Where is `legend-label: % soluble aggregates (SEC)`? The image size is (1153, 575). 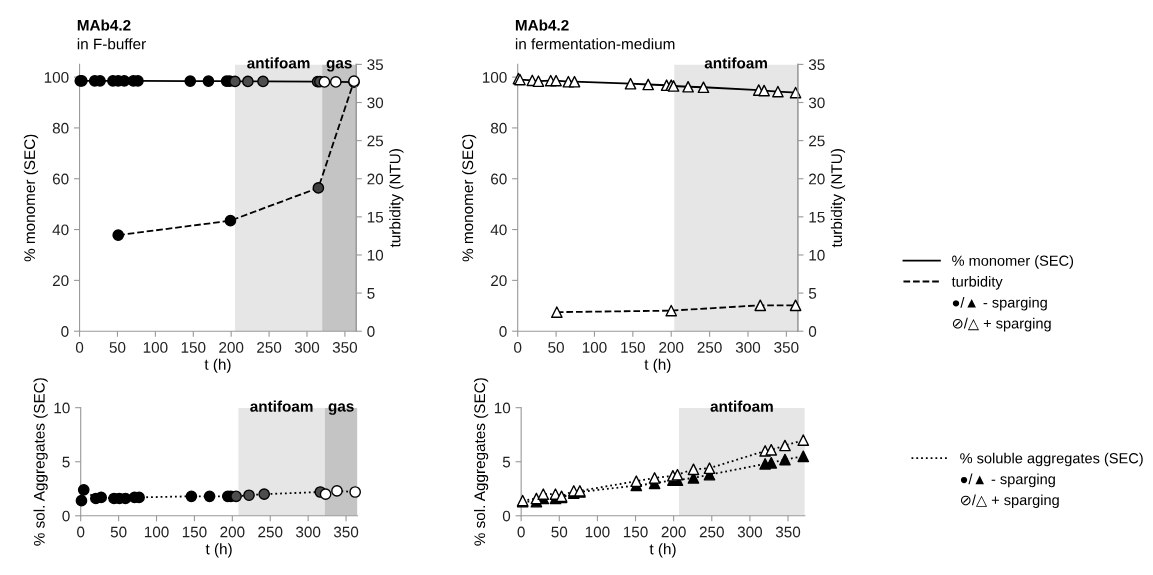
legend-label: % soluble aggregates (SEC) is located at coordinates (1051, 459).